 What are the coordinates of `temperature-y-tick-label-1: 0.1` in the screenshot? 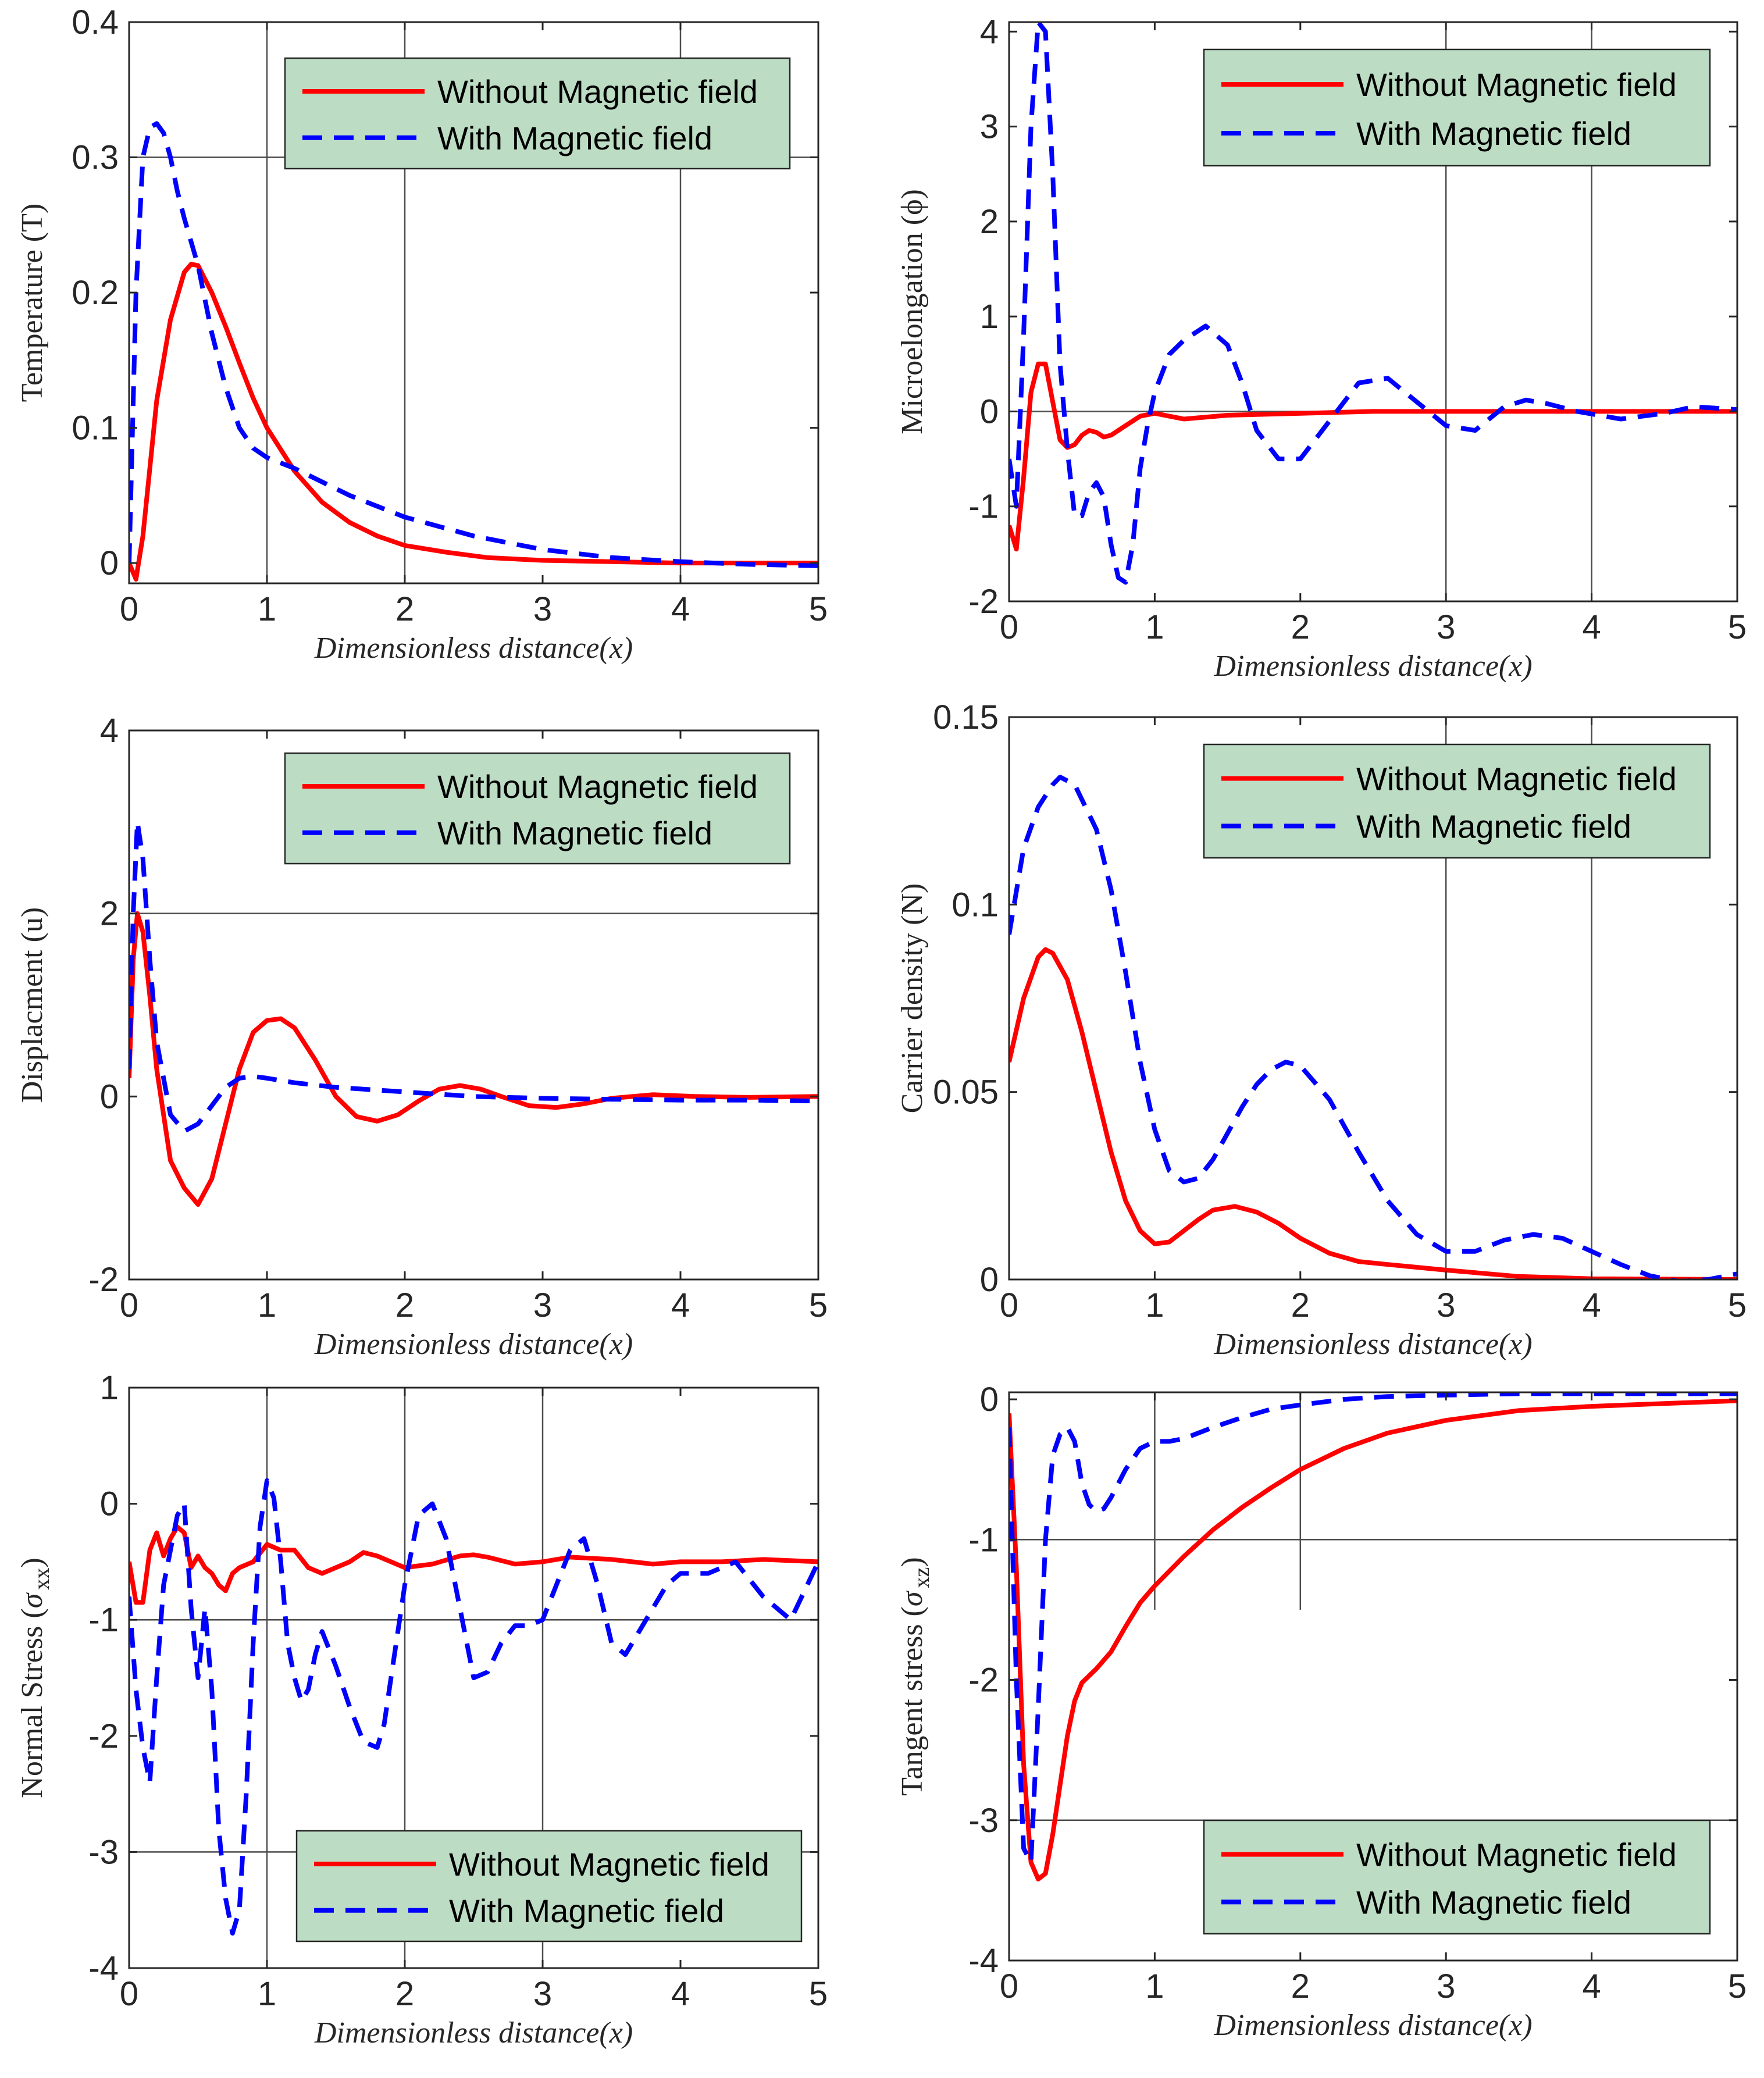 It's located at (95, 428).